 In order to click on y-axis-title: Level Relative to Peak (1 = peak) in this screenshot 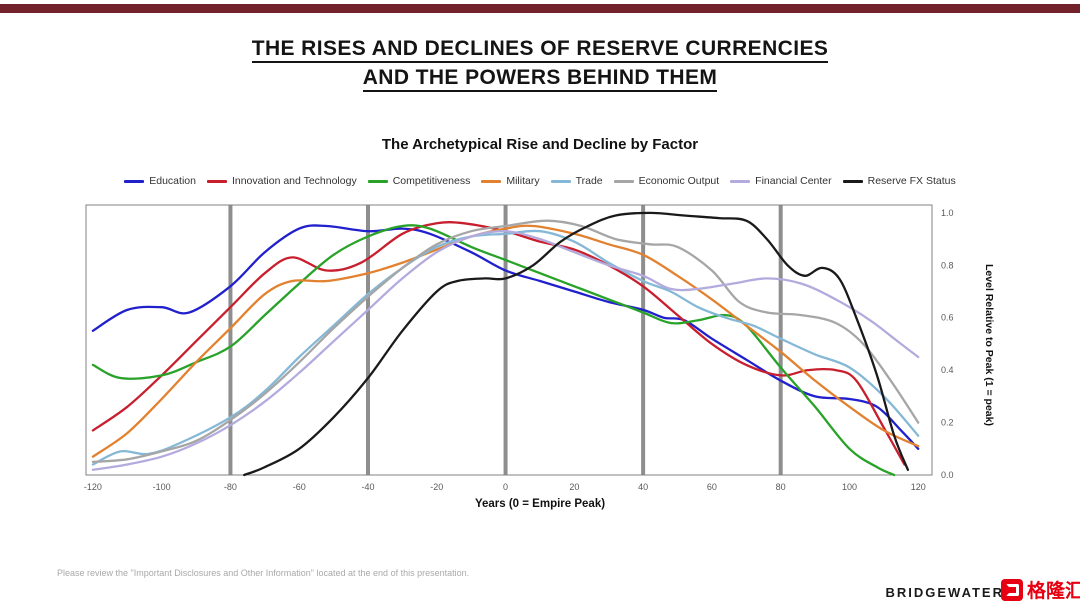, I will do `click(989, 345)`.